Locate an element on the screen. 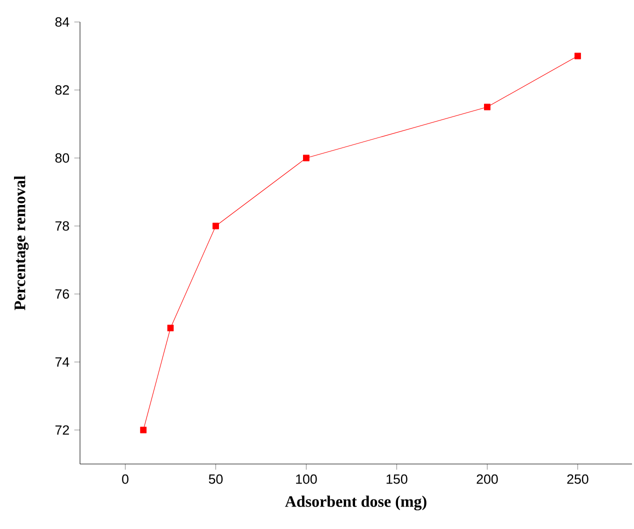 The image size is (634, 529). x-tick-label: 0 is located at coordinates (125, 479).